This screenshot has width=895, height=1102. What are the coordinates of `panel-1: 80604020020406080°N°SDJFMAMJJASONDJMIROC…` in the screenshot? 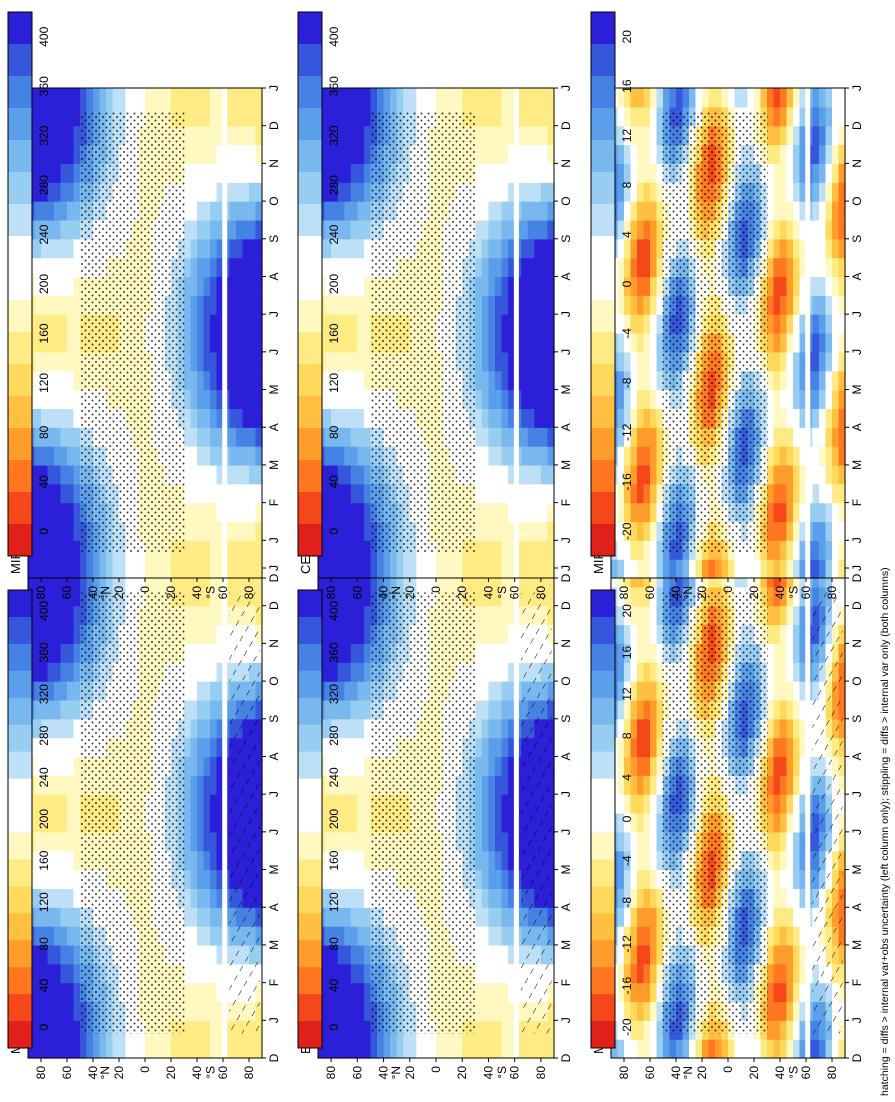 It's located at (144, 822).